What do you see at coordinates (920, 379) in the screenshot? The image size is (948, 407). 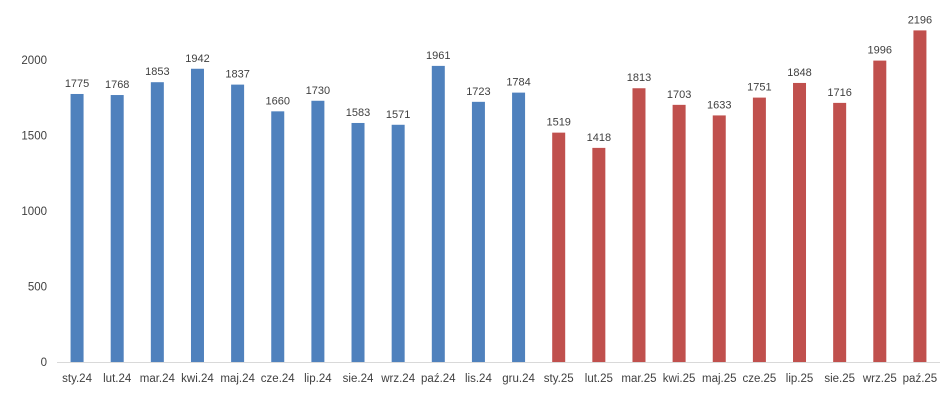 I see `x-tick-label: paź.25` at bounding box center [920, 379].